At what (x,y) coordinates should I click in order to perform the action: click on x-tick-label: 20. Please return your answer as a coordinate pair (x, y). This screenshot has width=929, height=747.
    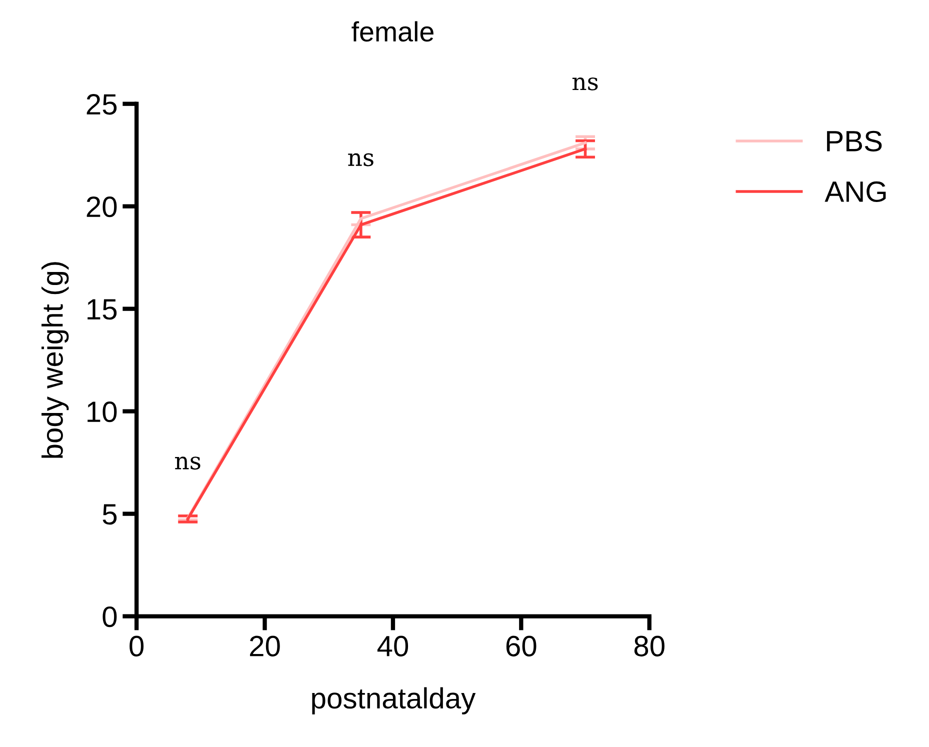
    Looking at the image, I should click on (265, 646).